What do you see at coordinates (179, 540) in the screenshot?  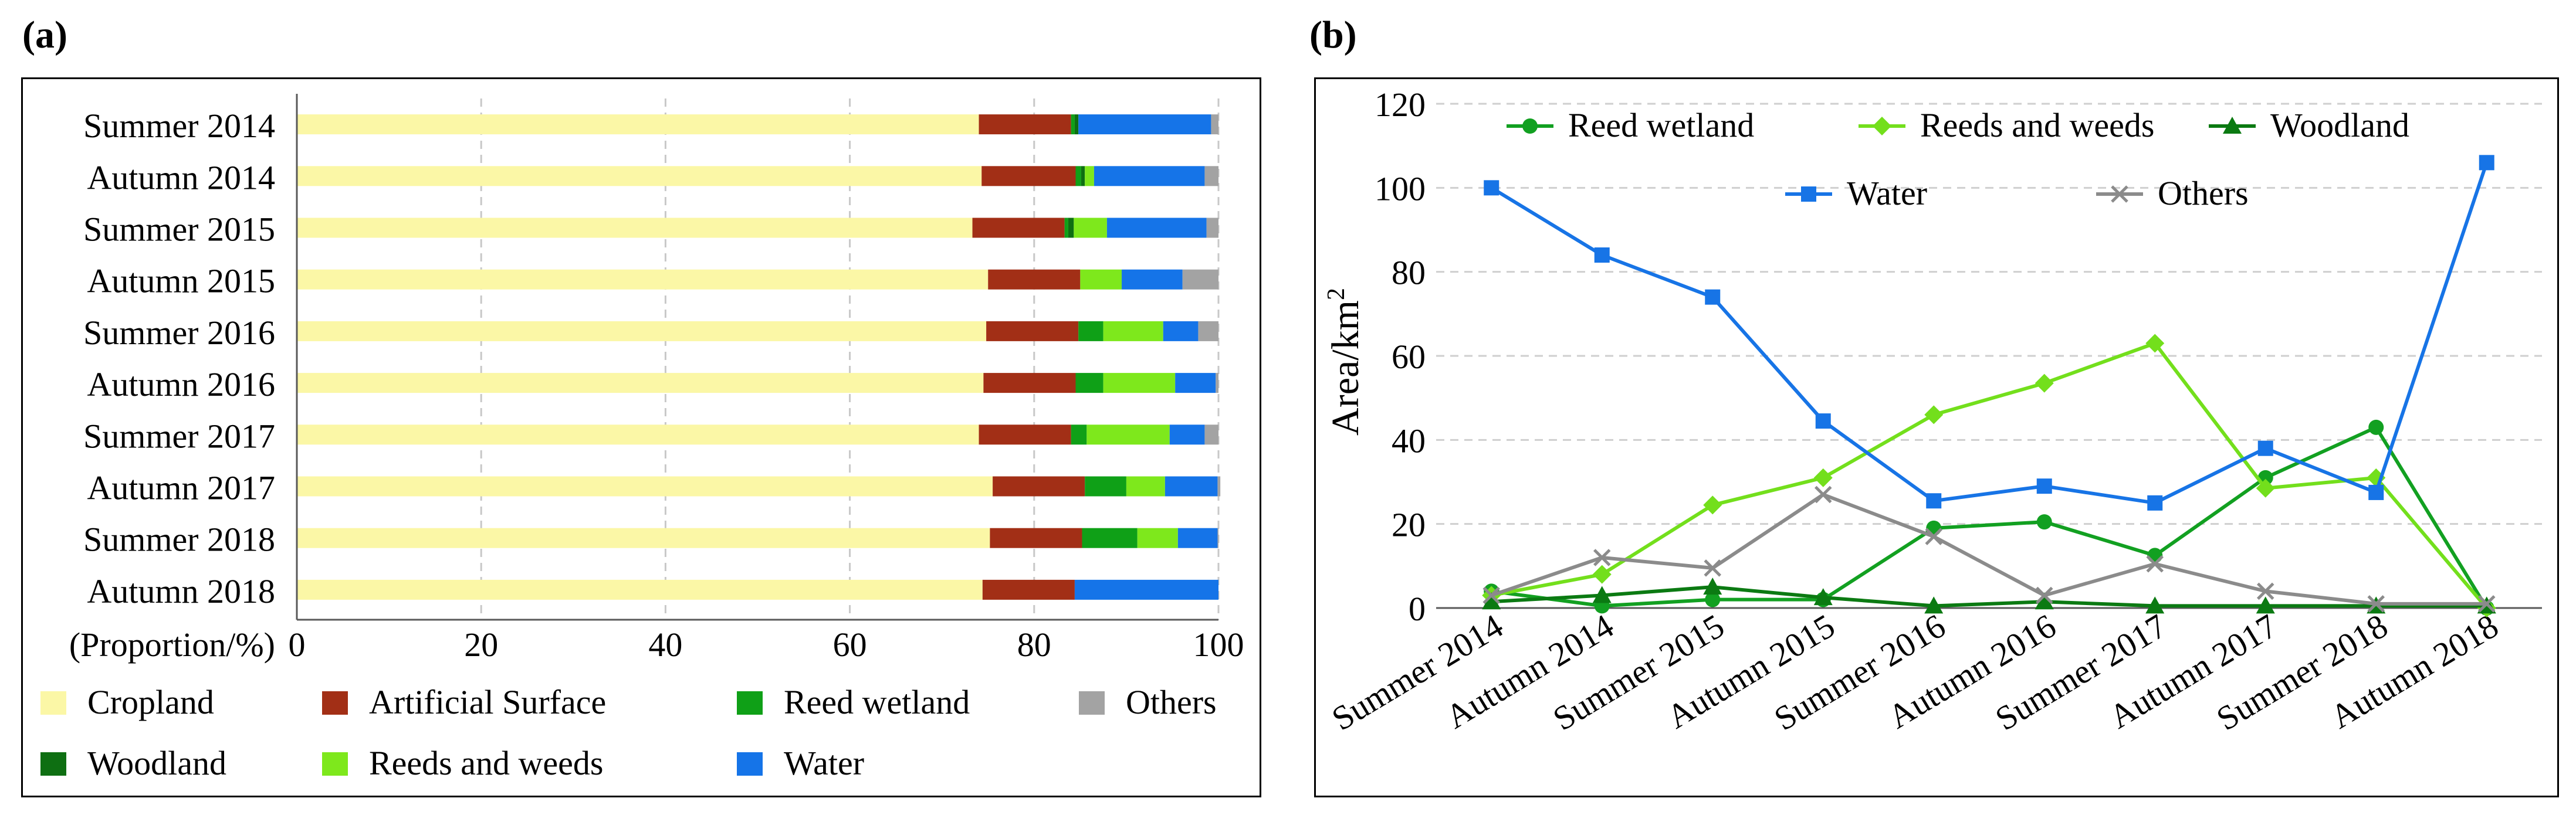 I see `category-label-summer-2018: Summer 2018` at bounding box center [179, 540].